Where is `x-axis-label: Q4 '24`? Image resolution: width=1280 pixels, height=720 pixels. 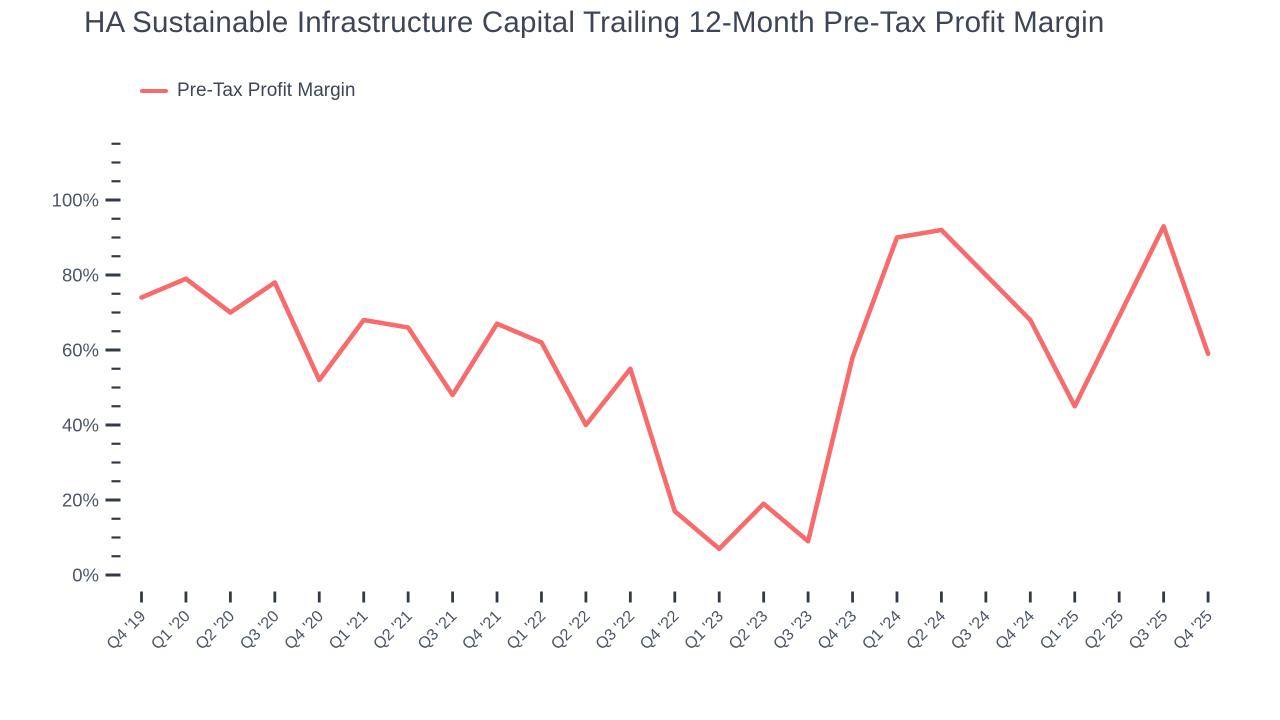 x-axis-label: Q4 '24 is located at coordinates (1015, 630).